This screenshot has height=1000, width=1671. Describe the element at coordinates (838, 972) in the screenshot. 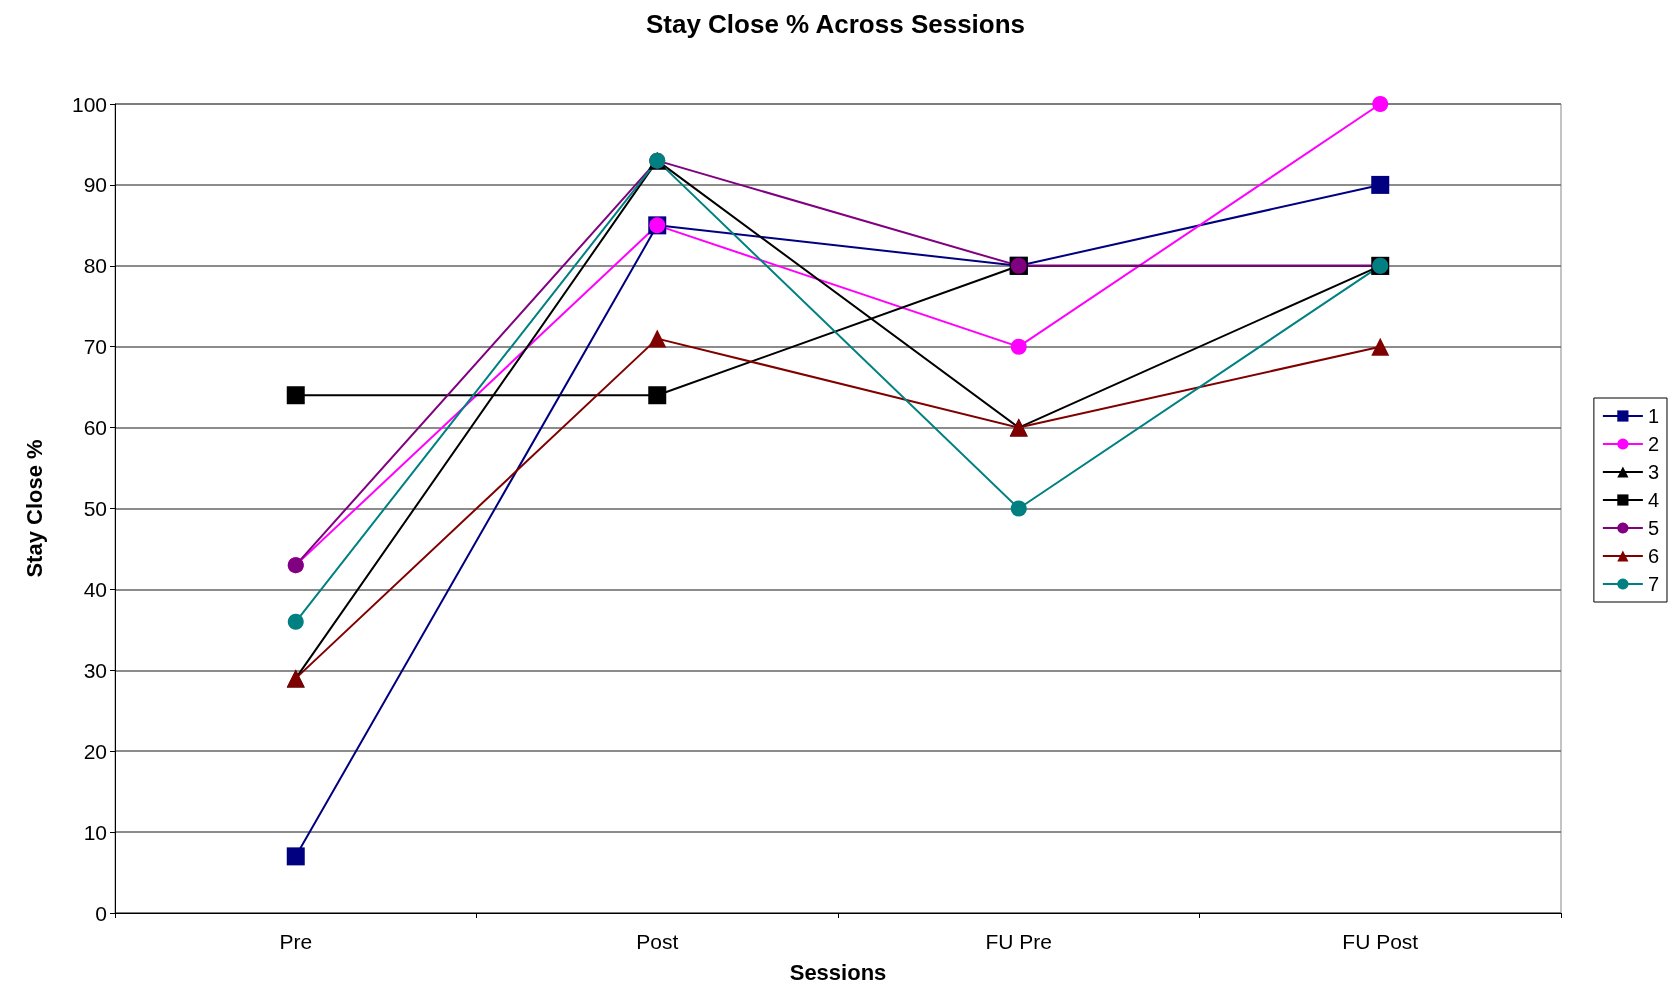

I see `x-axis-title: Sessions` at that location.